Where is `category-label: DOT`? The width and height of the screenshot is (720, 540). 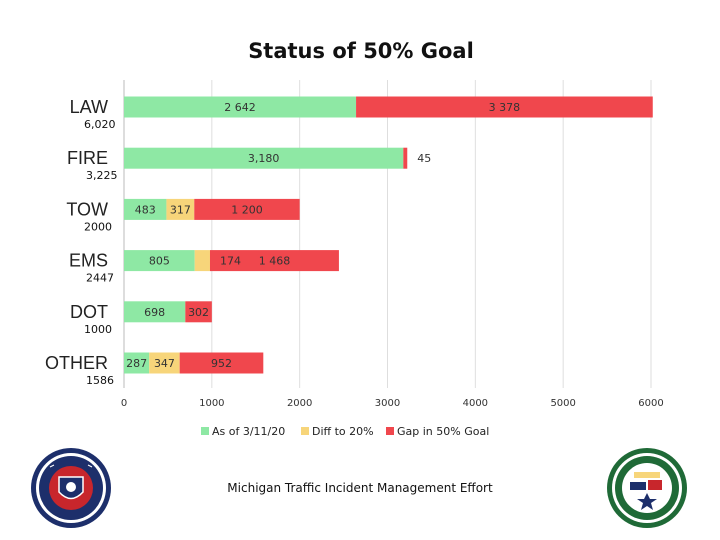
category-label: DOT is located at coordinates (89, 312).